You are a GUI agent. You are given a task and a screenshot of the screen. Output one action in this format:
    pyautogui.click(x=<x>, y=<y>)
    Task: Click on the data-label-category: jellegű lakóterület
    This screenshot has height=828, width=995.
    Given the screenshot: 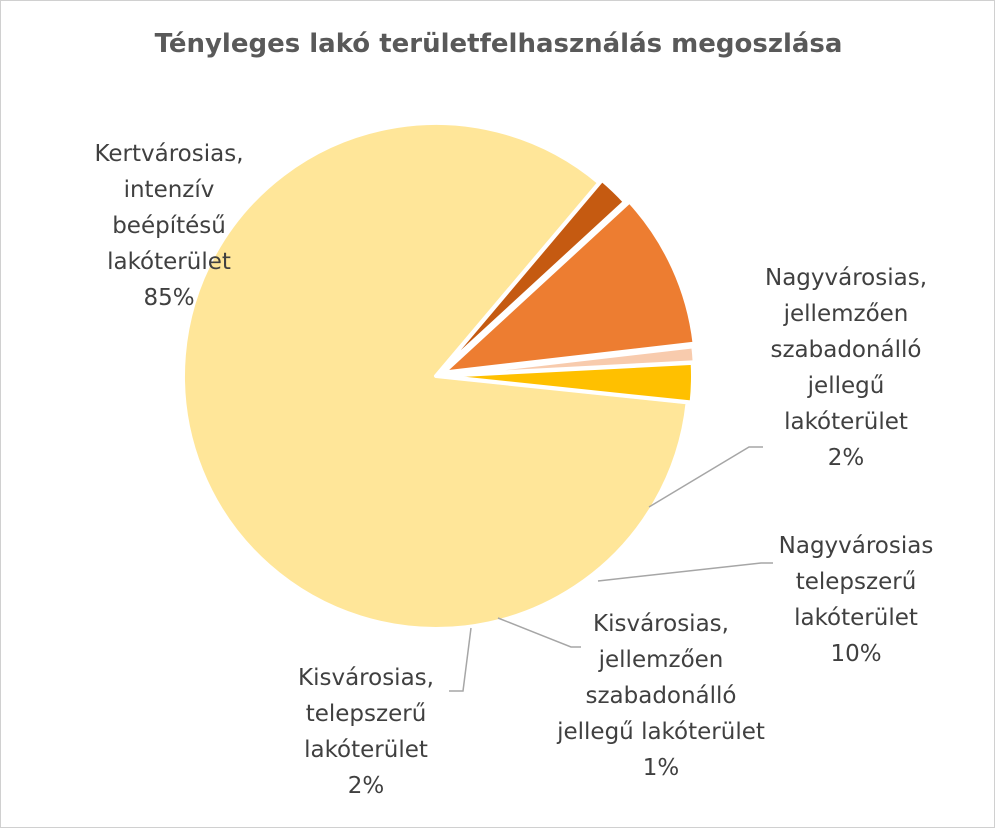 What is the action you would take?
    pyautogui.click(x=660, y=732)
    